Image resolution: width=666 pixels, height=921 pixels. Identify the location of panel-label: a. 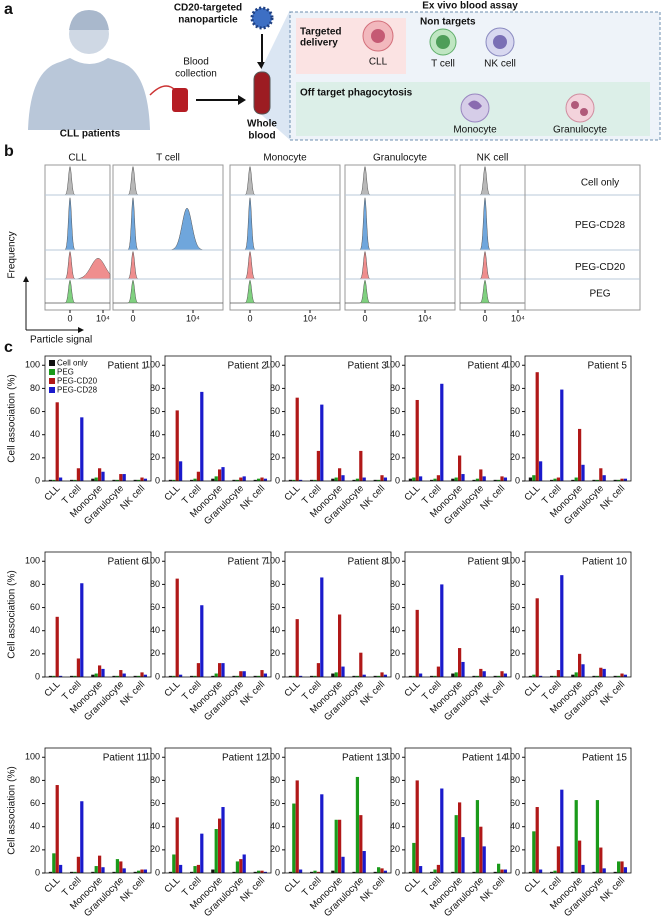
(8, 9).